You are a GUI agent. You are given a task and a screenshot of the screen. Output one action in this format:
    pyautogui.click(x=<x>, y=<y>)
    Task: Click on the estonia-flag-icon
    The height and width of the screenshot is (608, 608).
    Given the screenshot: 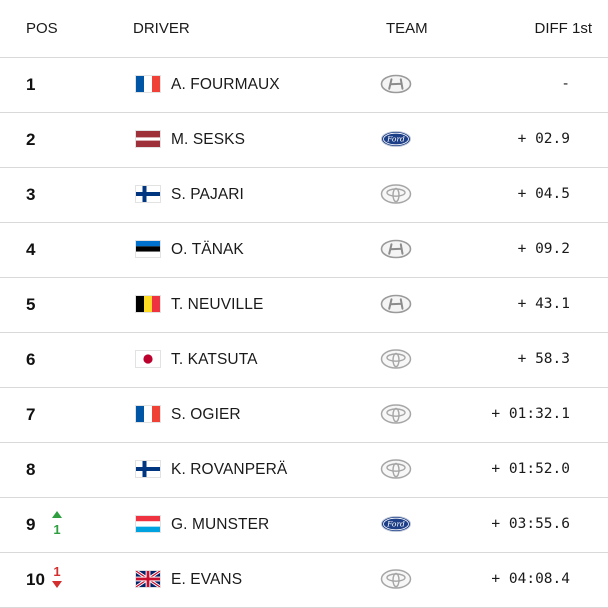 What is the action you would take?
    pyautogui.click(x=148, y=249)
    